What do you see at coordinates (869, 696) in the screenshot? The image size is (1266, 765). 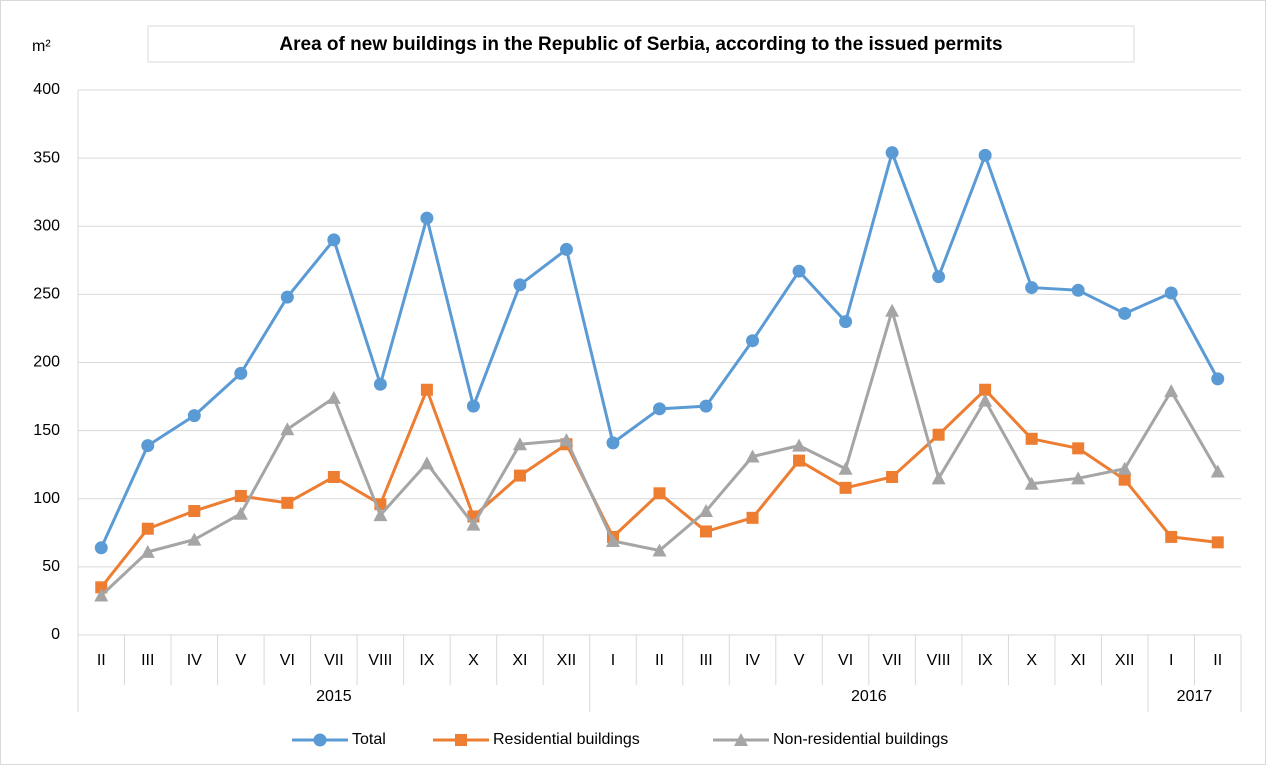 I see `x-group-label: 2016` at bounding box center [869, 696].